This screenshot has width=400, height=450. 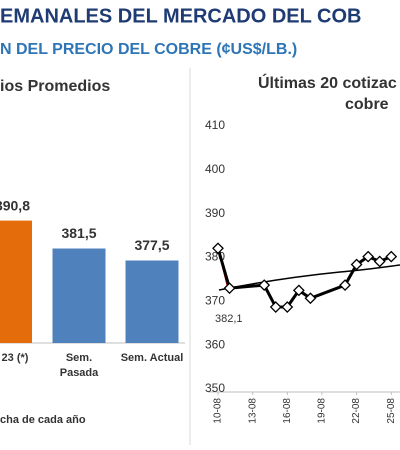 What do you see at coordinates (151, 245) in the screenshot?
I see `value-label: 377,5` at bounding box center [151, 245].